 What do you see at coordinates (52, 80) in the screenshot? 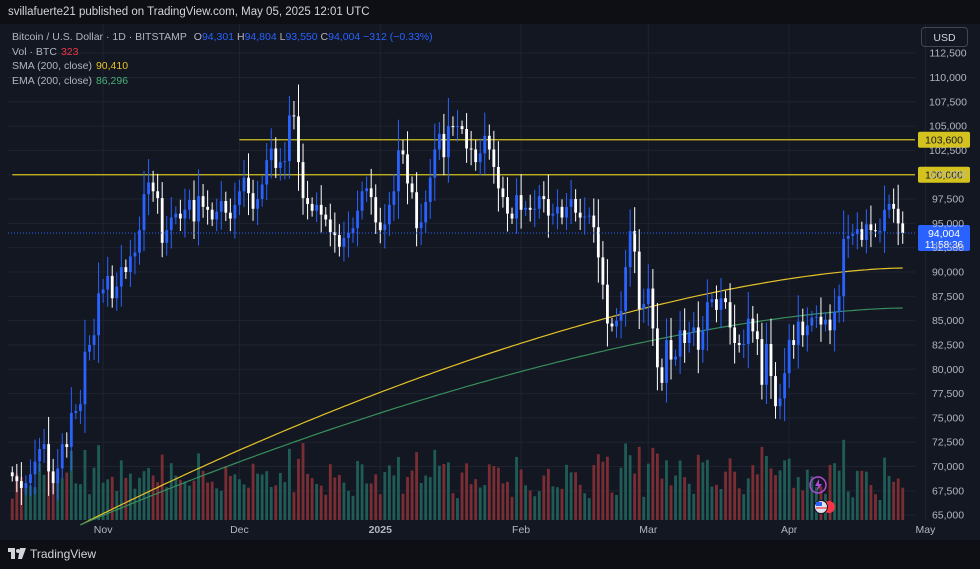
I see `ema-label: EMA (200, close)` at bounding box center [52, 80].